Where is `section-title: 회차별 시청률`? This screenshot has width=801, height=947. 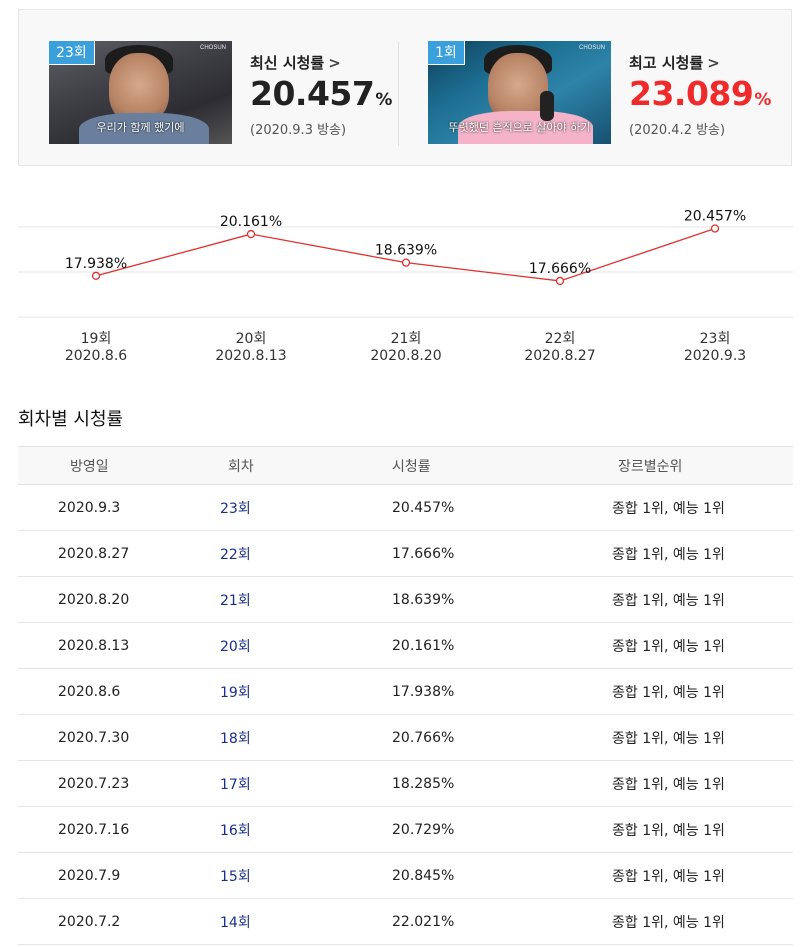
section-title: 회차별 시청률 is located at coordinates (71, 419).